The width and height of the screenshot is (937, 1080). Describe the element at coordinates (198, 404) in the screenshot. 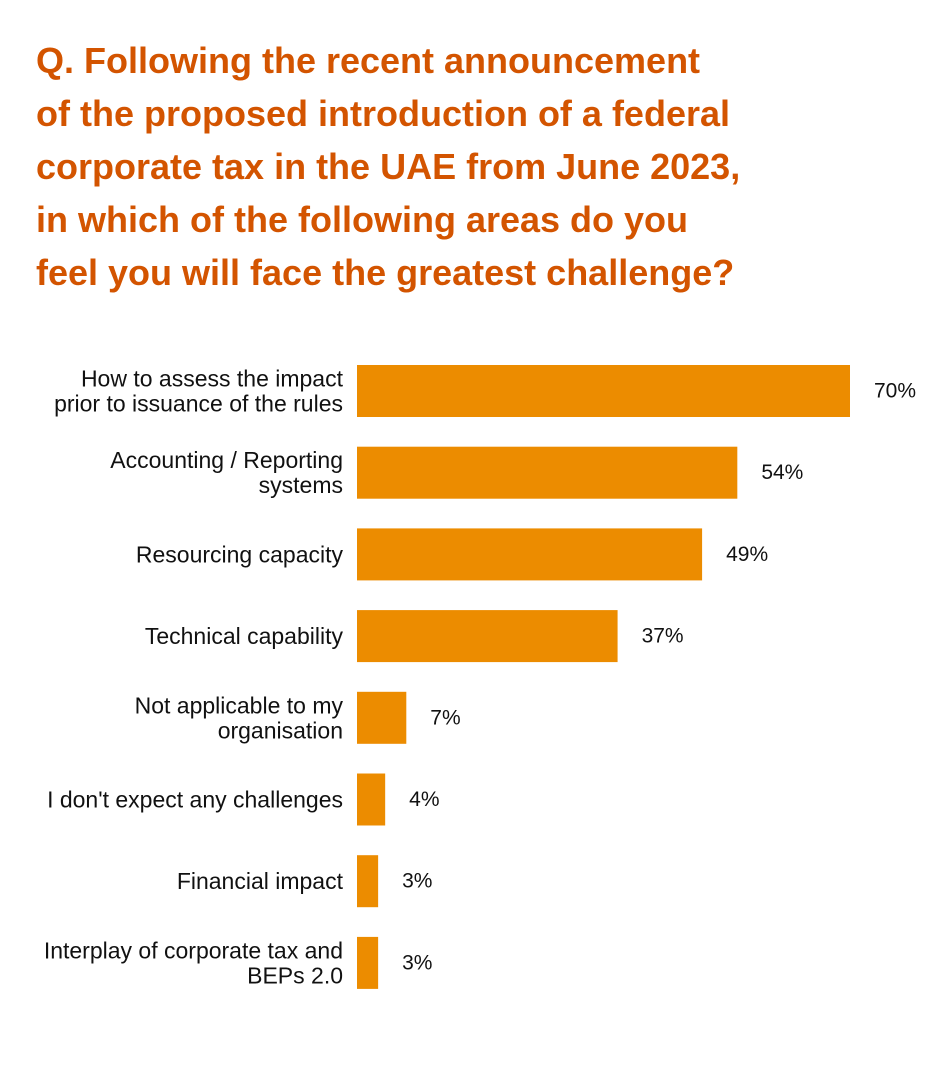

I see `category-label-line: prior to issuance of the rules` at that location.